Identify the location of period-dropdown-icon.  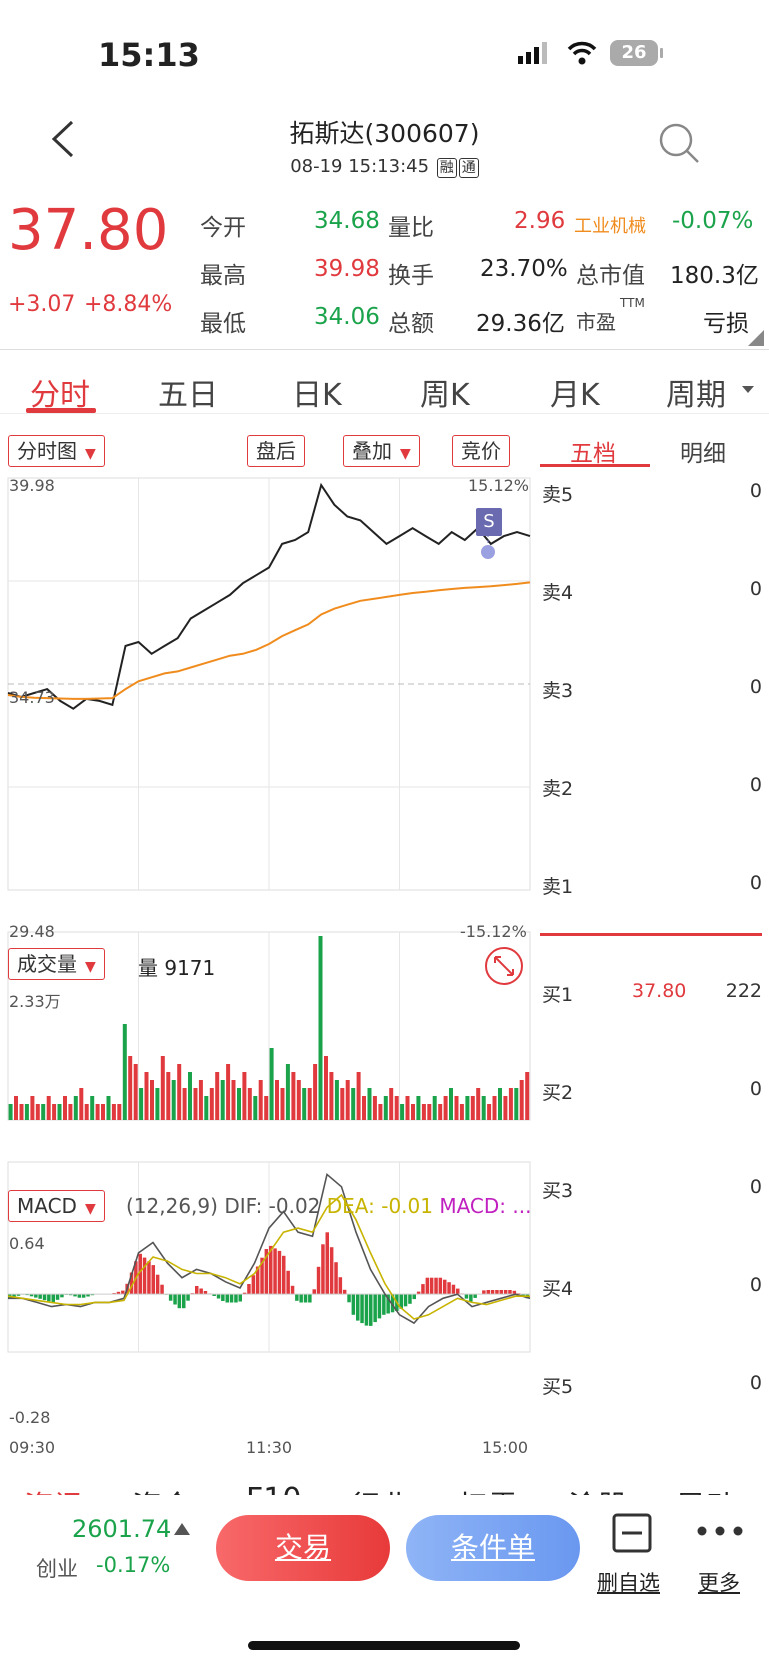
(748, 390).